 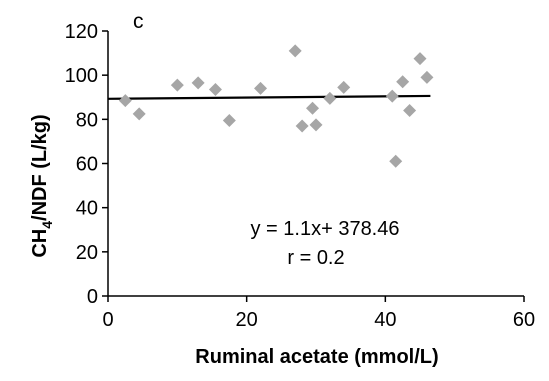 I want to click on y-tick-label: 60, so click(x=87, y=165).